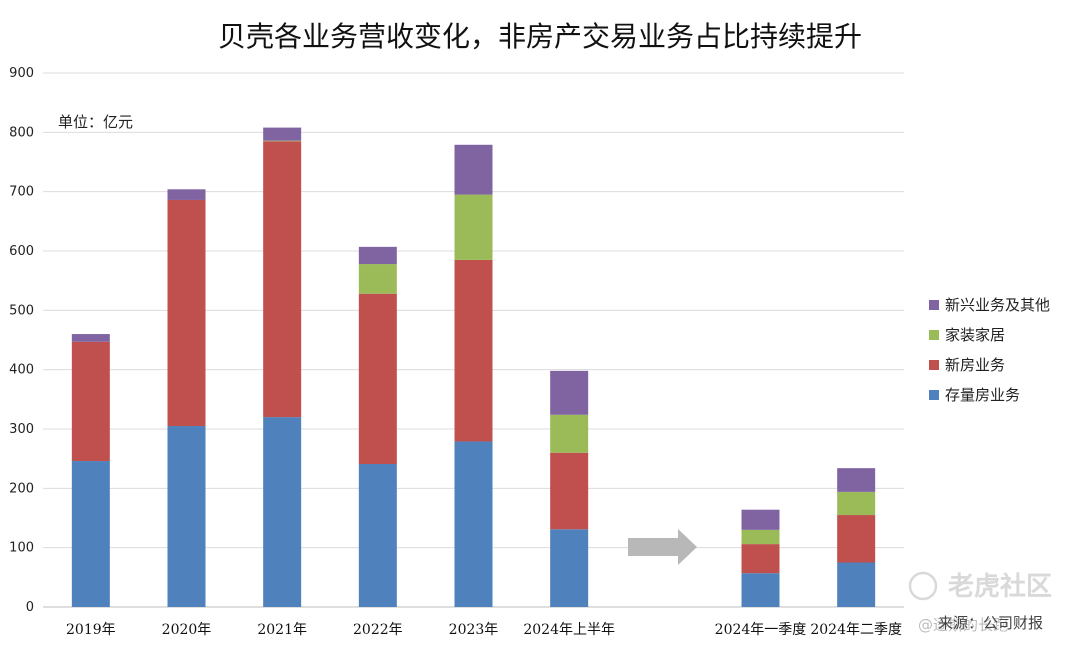 This screenshot has height=649, width=1080. What do you see at coordinates (21, 310) in the screenshot?
I see `y-tick-label: 500` at bounding box center [21, 310].